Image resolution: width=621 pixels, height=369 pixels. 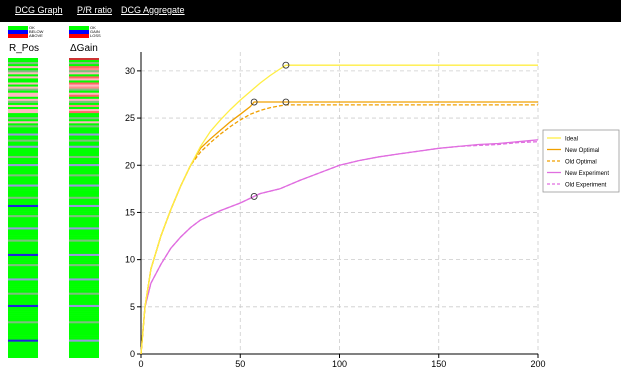 I want to click on tab-dcg-aggregate: DCG Aggregate, so click(x=153, y=10).